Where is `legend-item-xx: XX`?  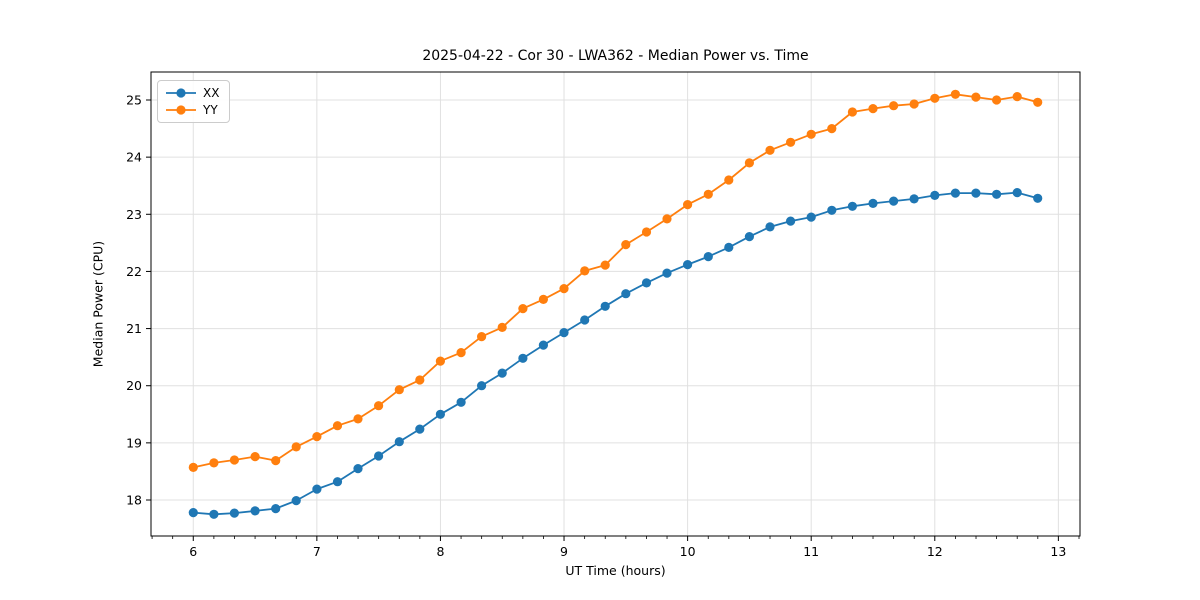
legend-item-xx: XX is located at coordinates (192, 93).